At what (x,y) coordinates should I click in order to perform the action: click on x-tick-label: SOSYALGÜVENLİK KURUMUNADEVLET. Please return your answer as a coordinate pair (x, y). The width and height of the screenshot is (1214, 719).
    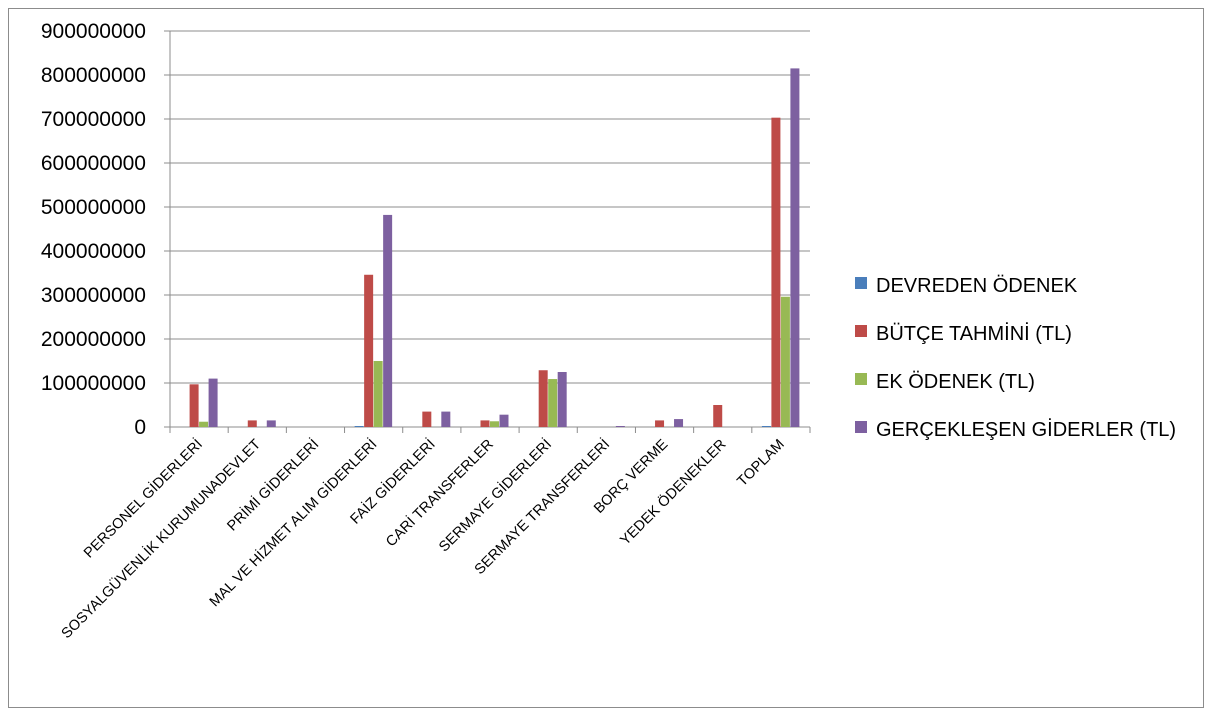
    Looking at the image, I should click on (160, 538).